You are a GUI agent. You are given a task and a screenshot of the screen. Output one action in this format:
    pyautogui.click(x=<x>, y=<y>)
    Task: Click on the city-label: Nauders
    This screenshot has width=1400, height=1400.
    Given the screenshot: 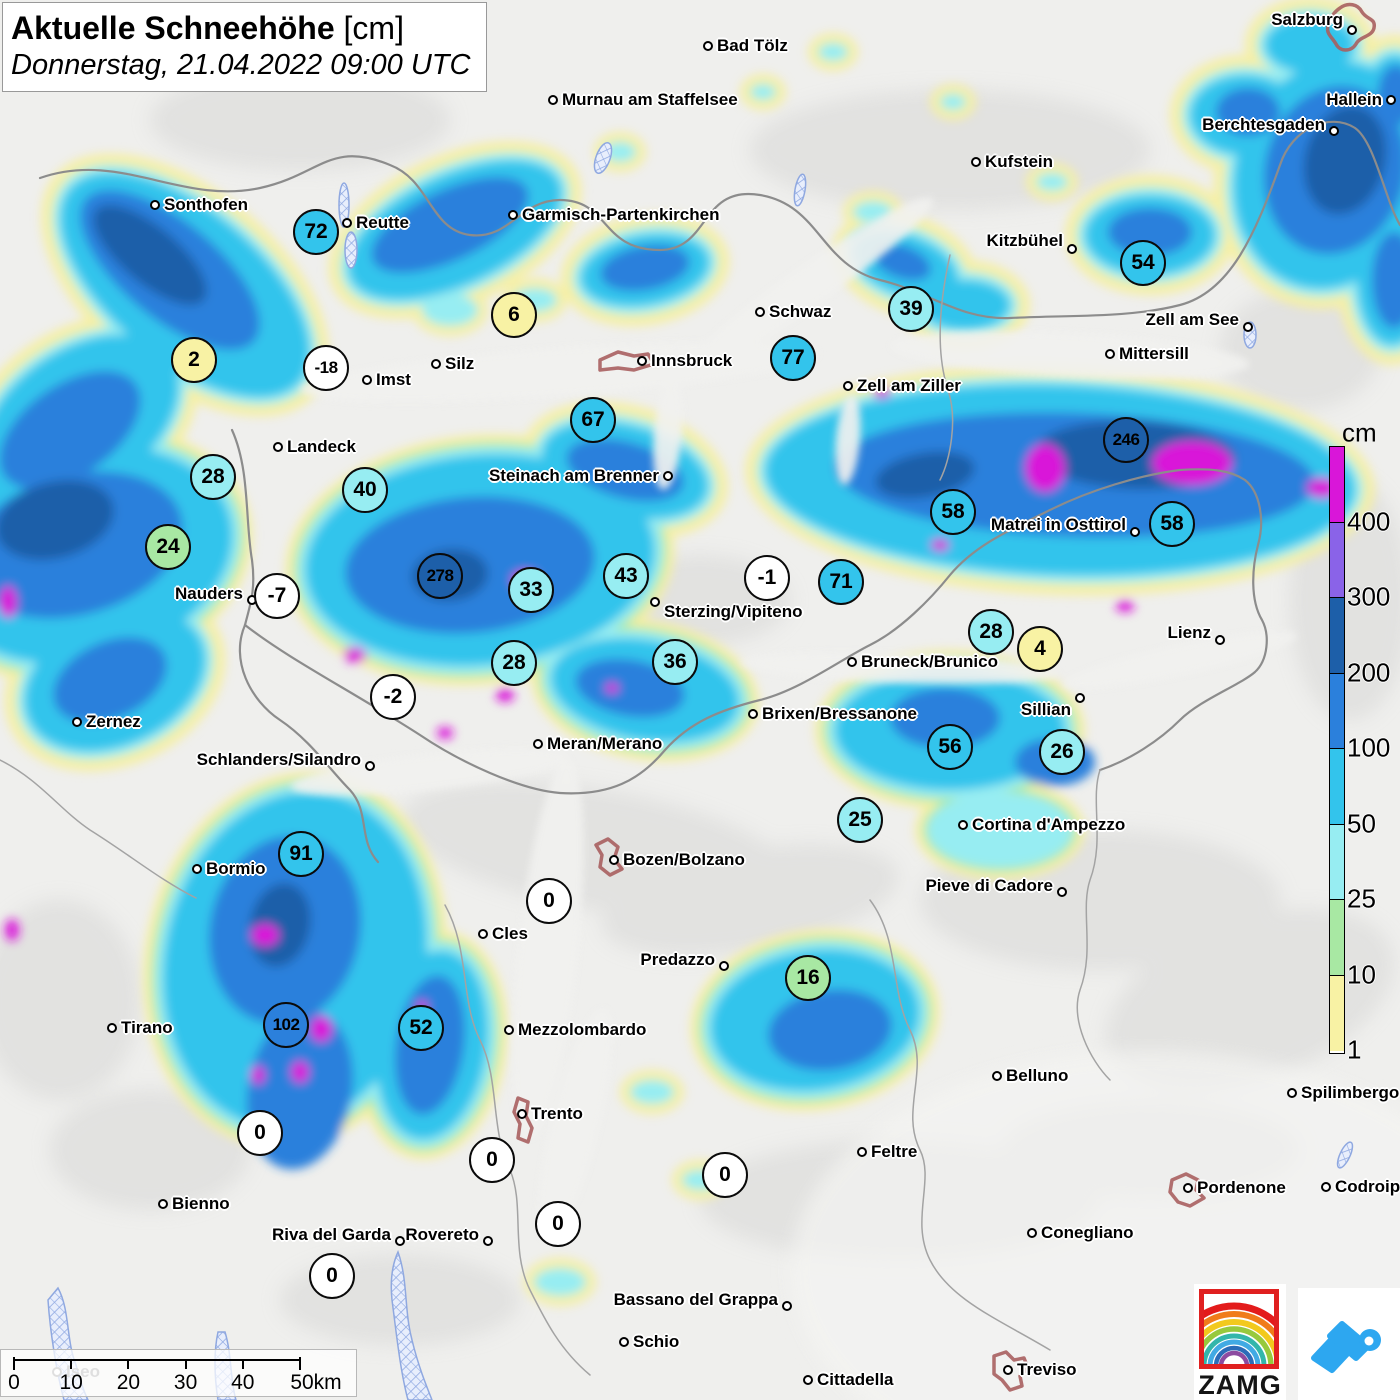 What is the action you would take?
    pyautogui.click(x=208, y=593)
    